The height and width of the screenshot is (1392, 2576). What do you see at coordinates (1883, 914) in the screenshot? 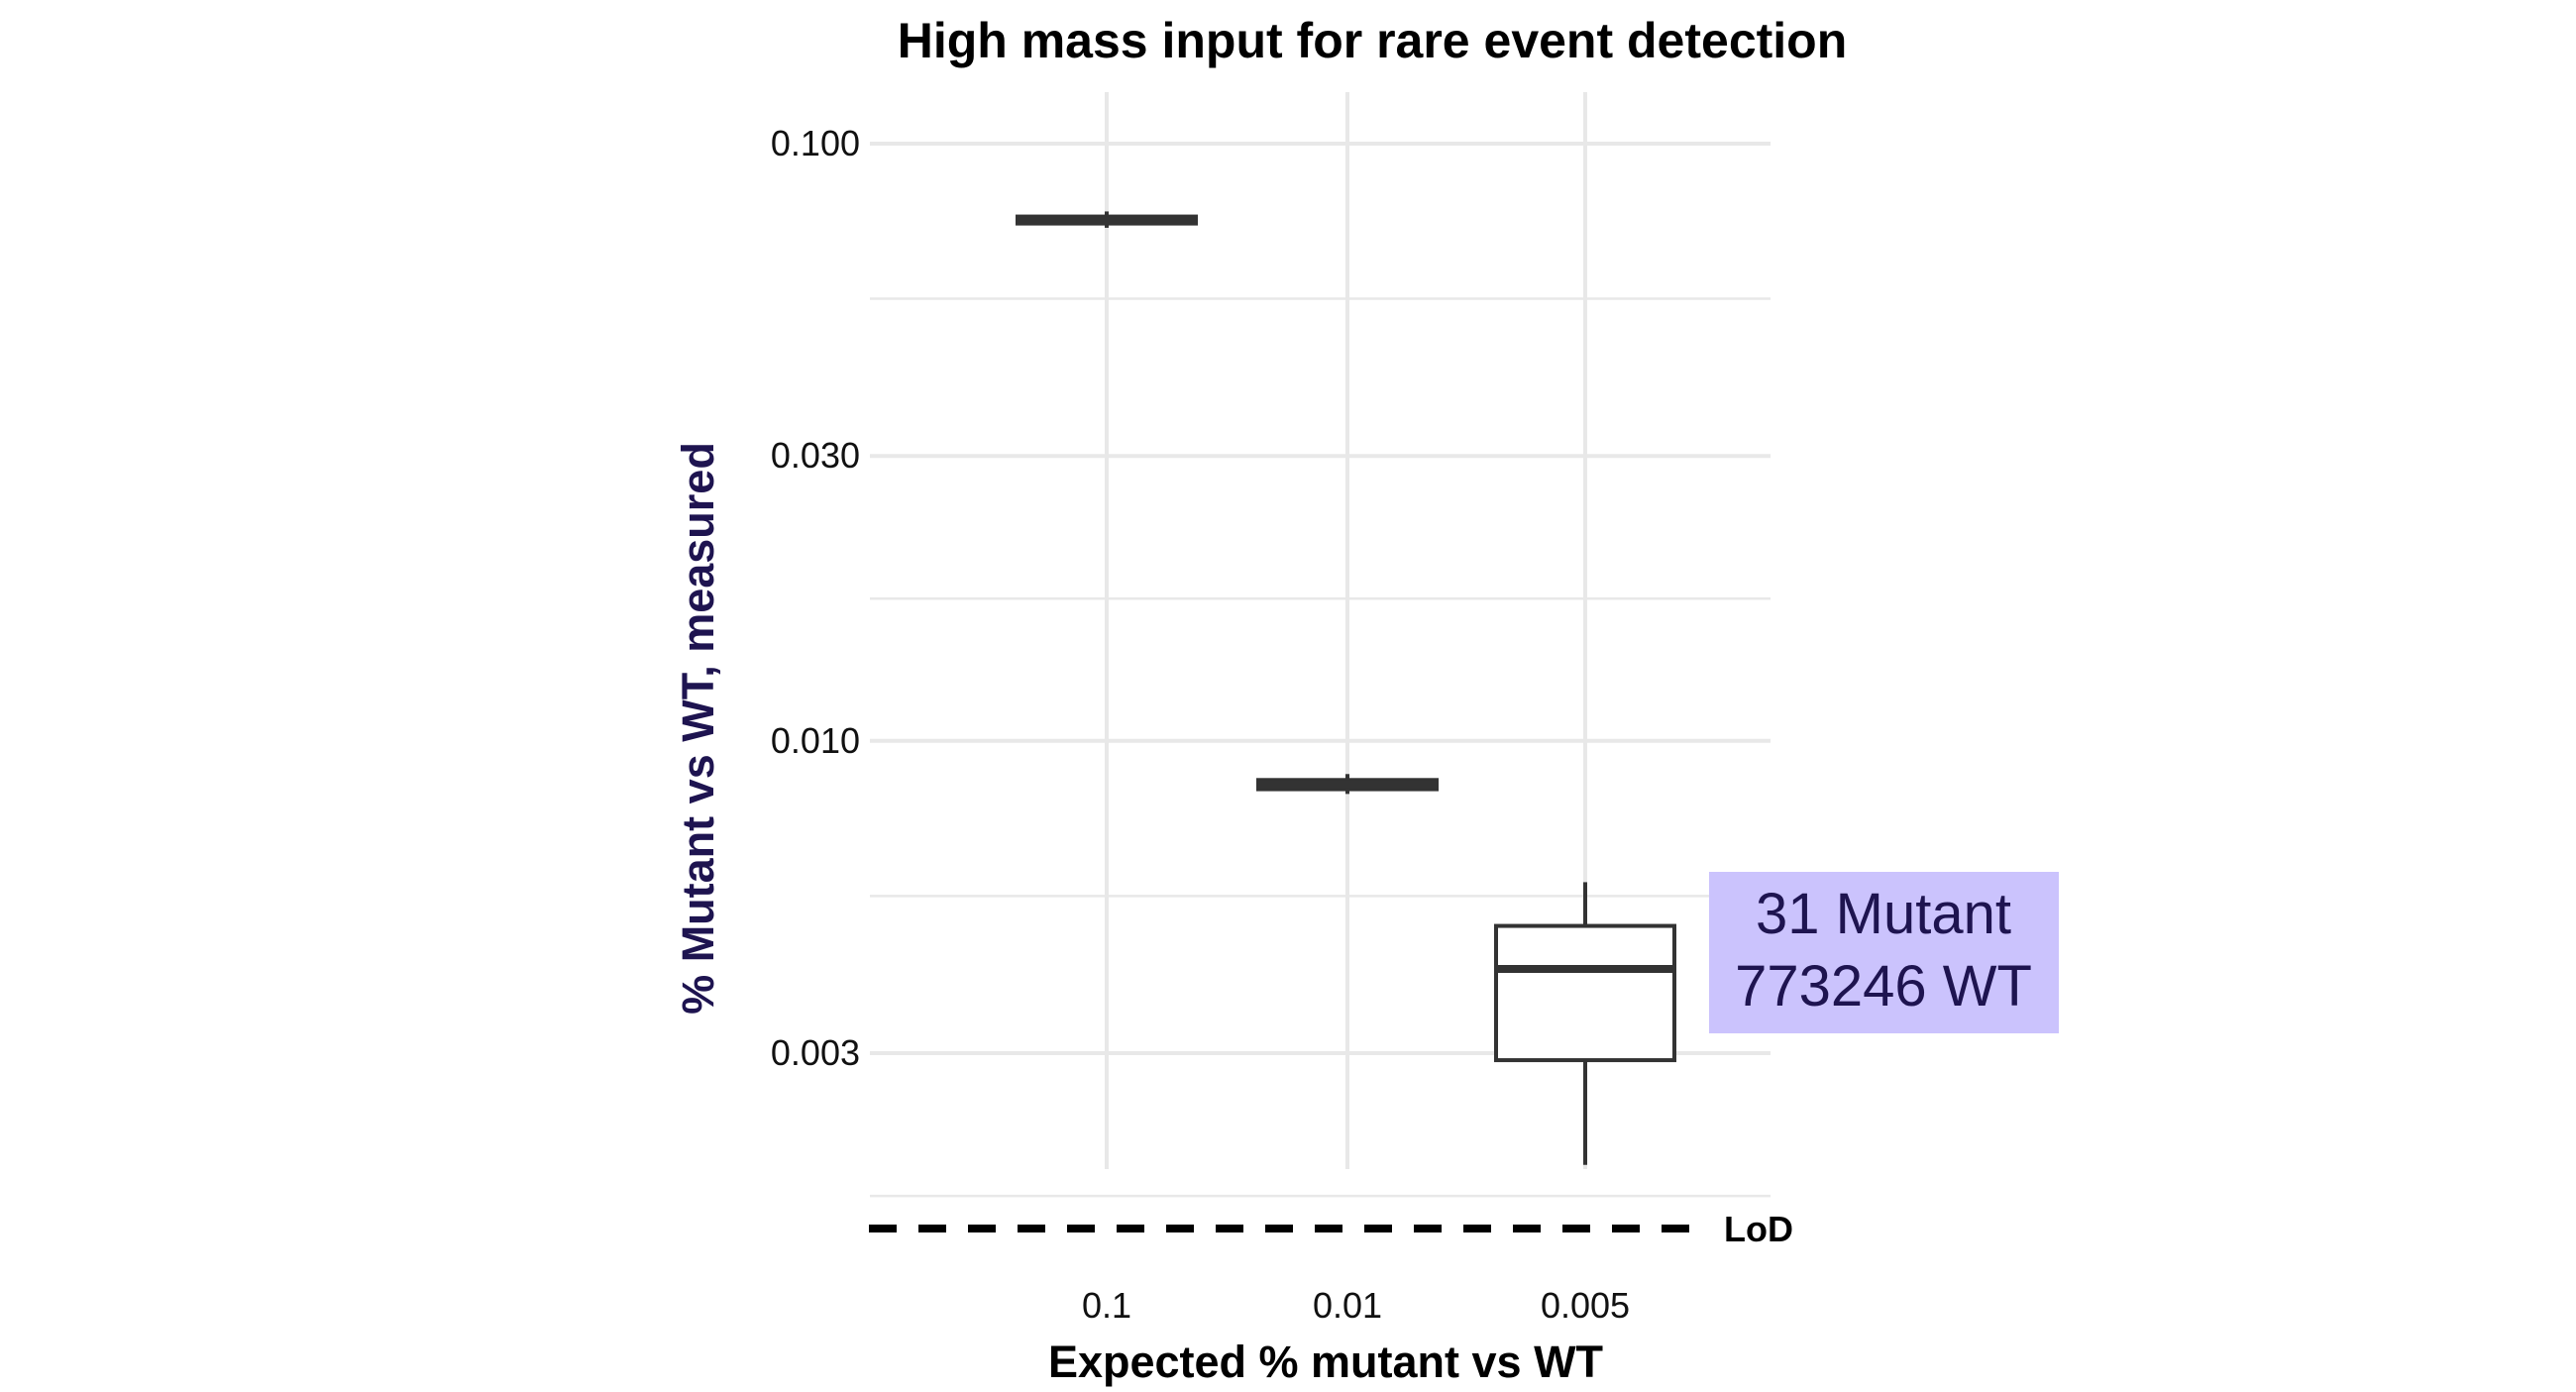
I see `annotation-line-1: 31 Mutant` at bounding box center [1883, 914].